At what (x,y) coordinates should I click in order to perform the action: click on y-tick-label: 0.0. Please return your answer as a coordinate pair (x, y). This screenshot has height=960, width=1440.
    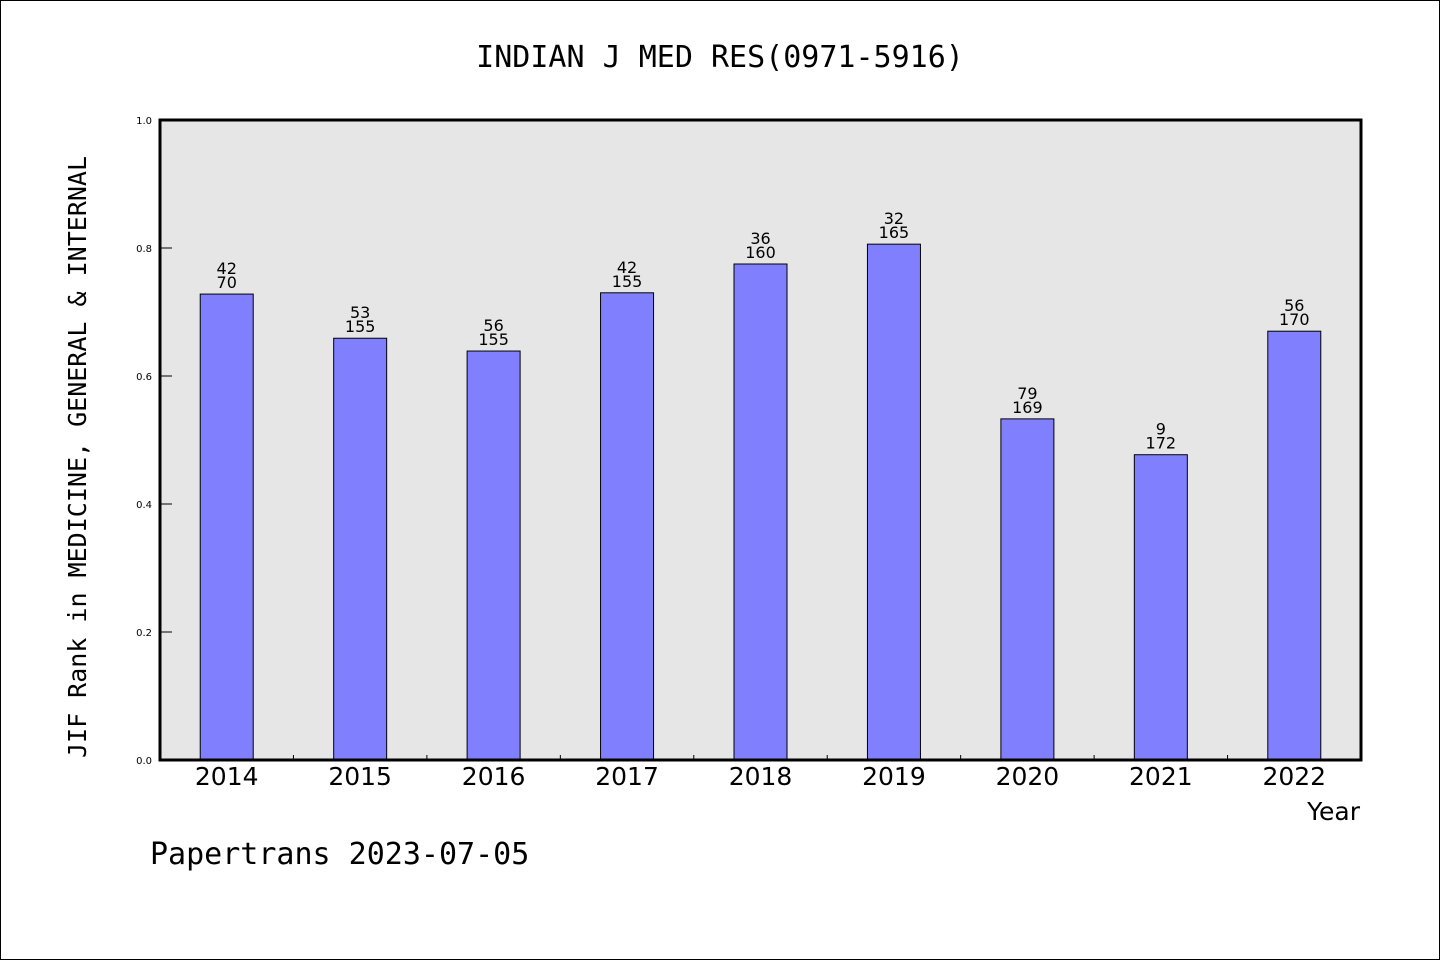
    Looking at the image, I should click on (144, 761).